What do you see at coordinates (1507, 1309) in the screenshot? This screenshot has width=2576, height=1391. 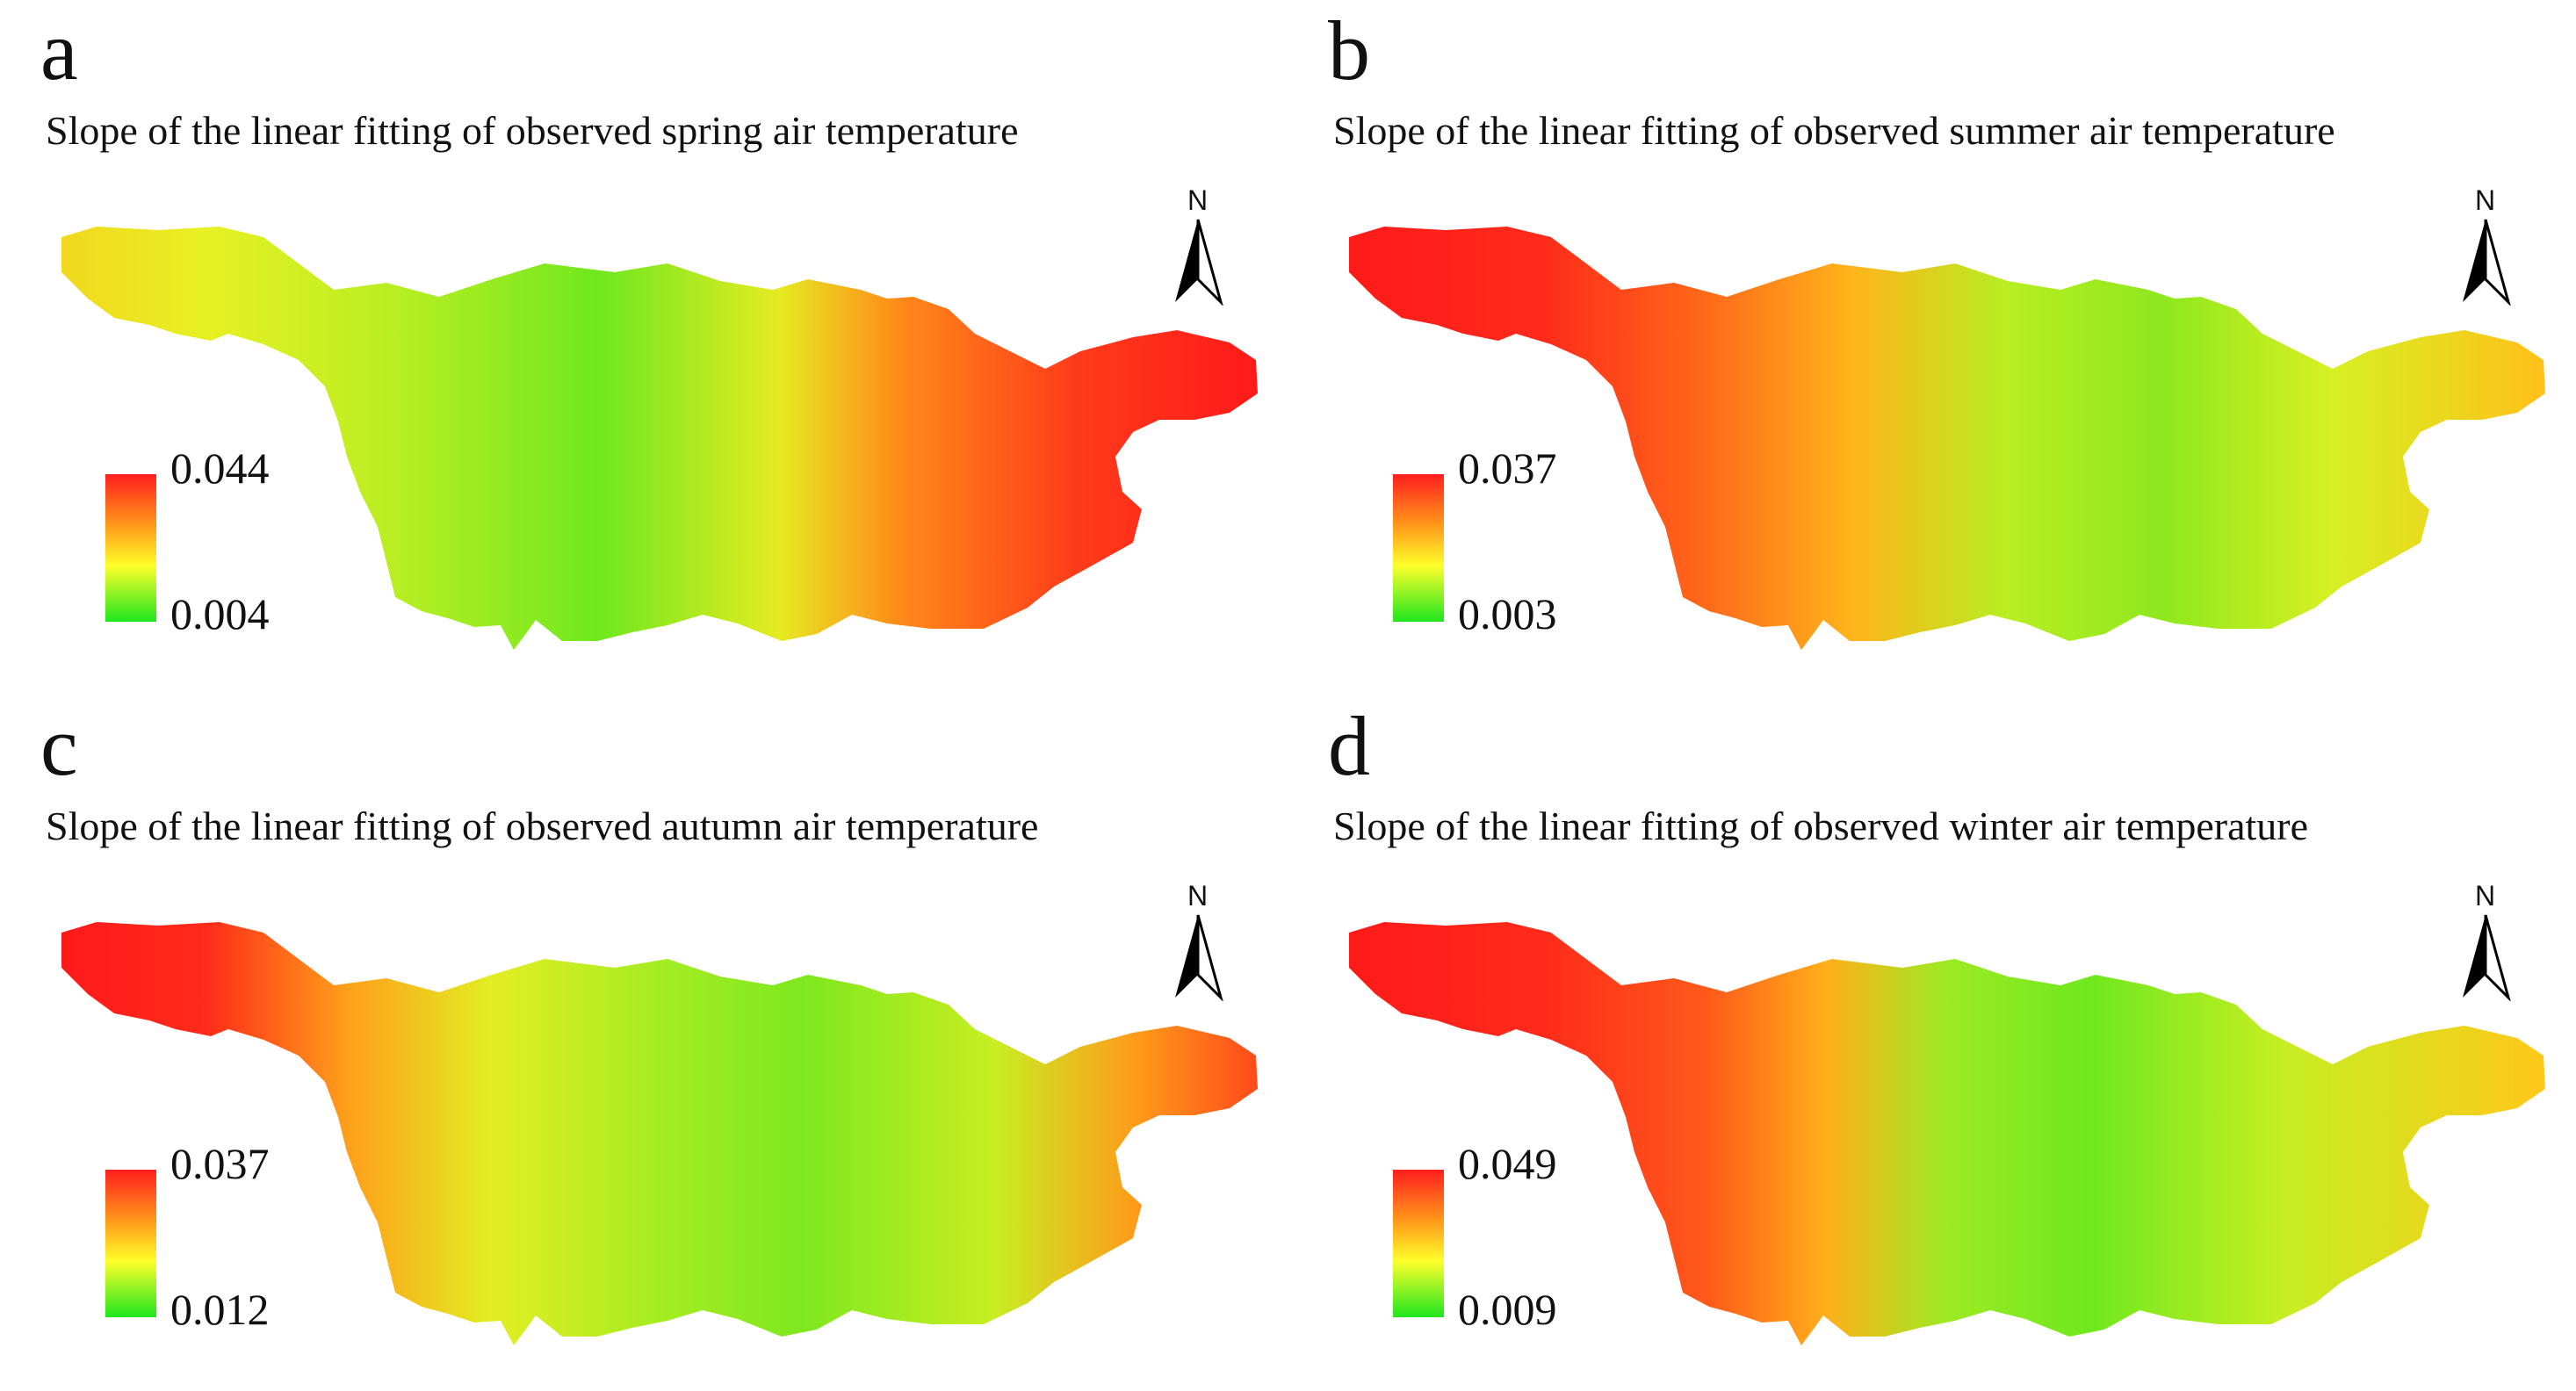 I see `legend-min-label: 0.009` at bounding box center [1507, 1309].